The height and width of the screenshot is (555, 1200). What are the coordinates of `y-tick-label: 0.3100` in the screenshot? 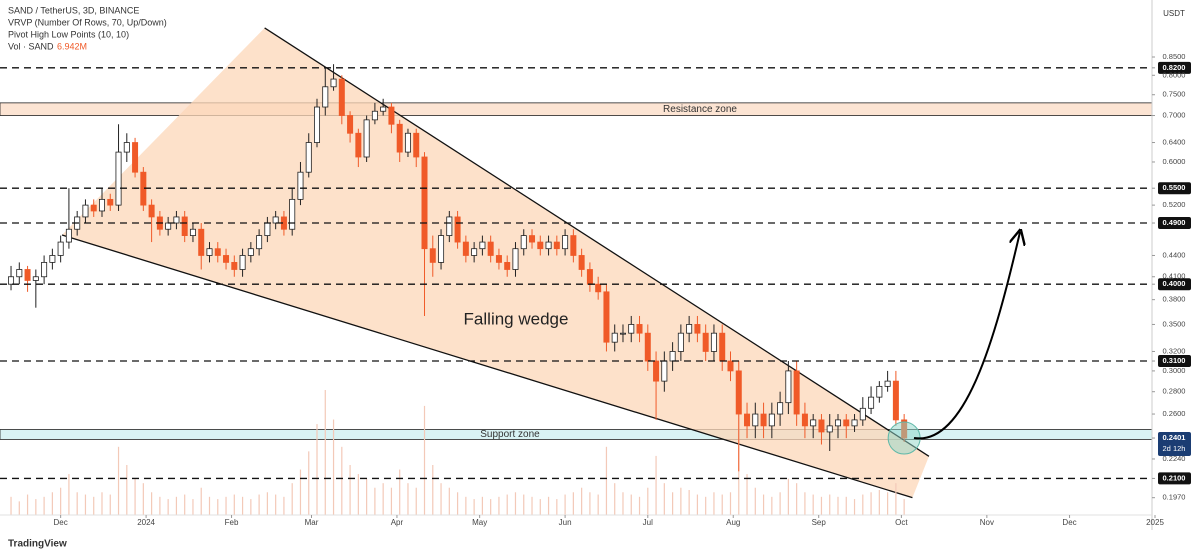 It's located at (1174, 360).